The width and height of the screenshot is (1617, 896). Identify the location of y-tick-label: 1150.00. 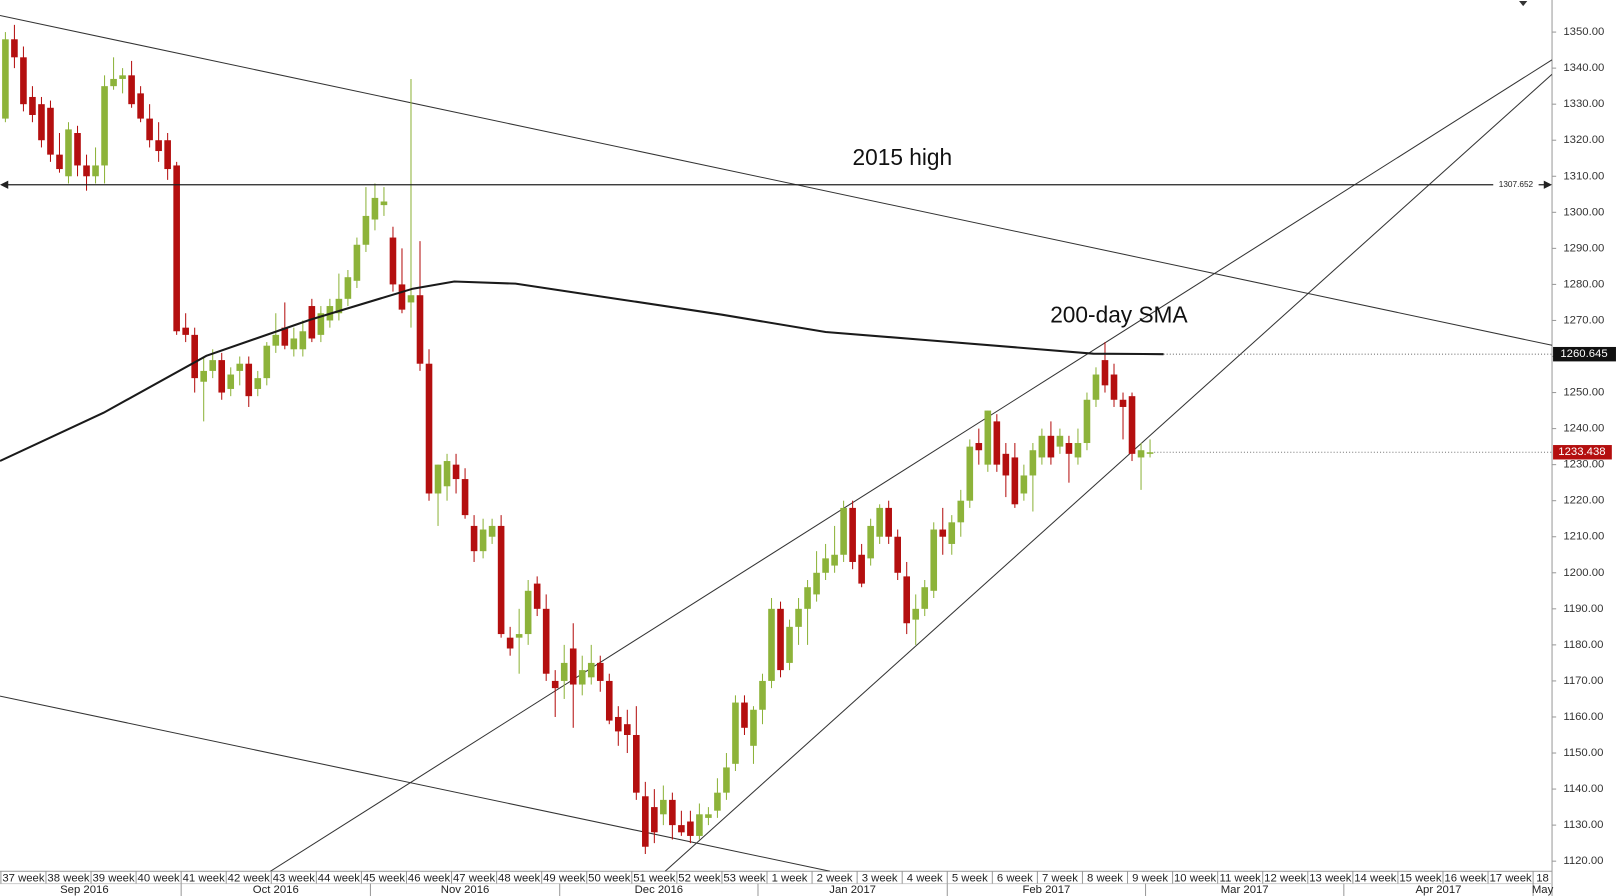
(1583, 753).